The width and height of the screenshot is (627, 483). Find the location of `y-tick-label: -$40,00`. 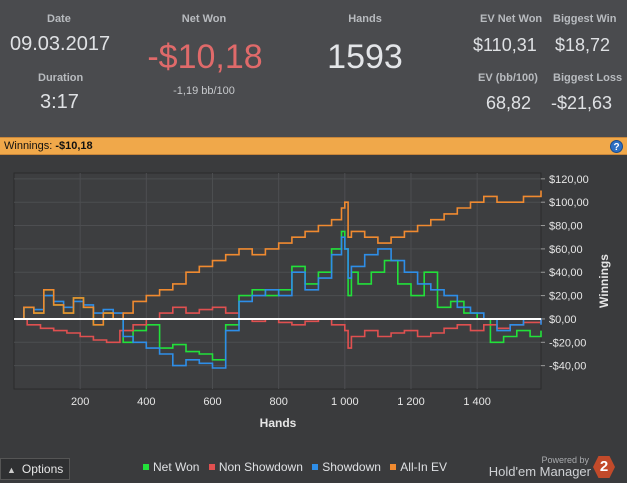

y-tick-label: -$40,00 is located at coordinates (567, 367).